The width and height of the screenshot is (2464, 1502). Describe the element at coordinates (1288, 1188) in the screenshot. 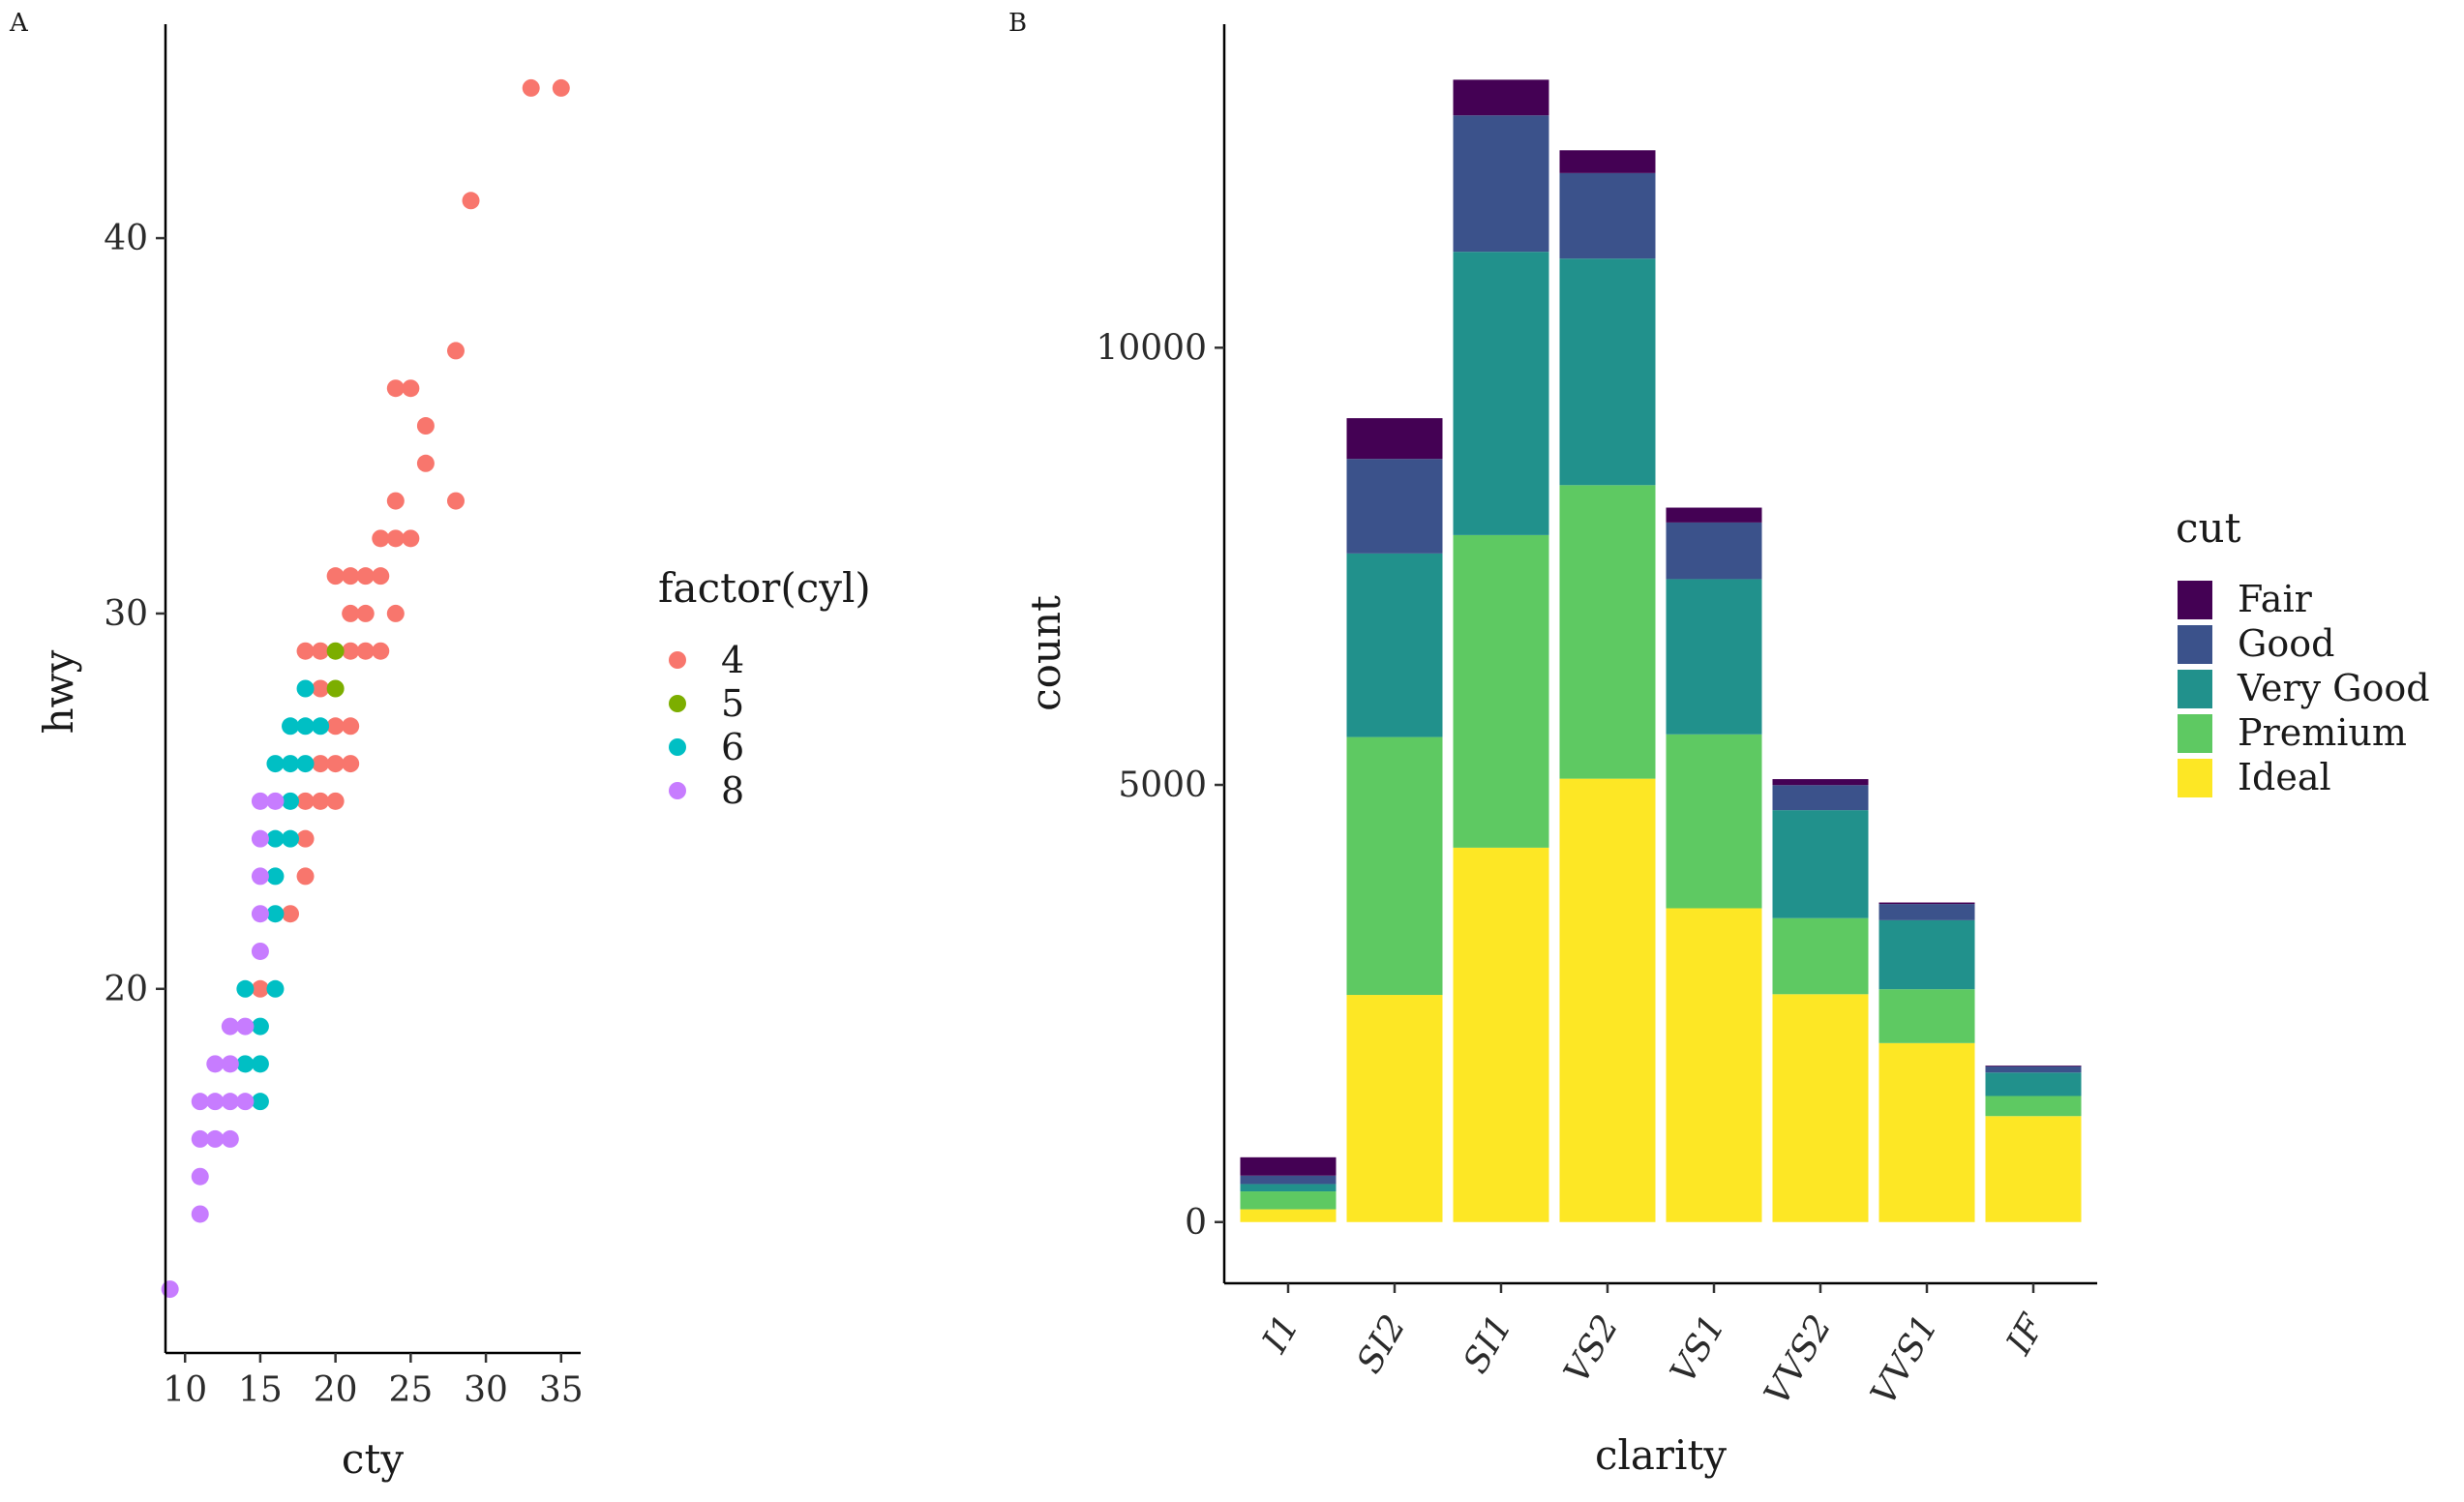

I see `bar-segment-i1-very-good` at that location.